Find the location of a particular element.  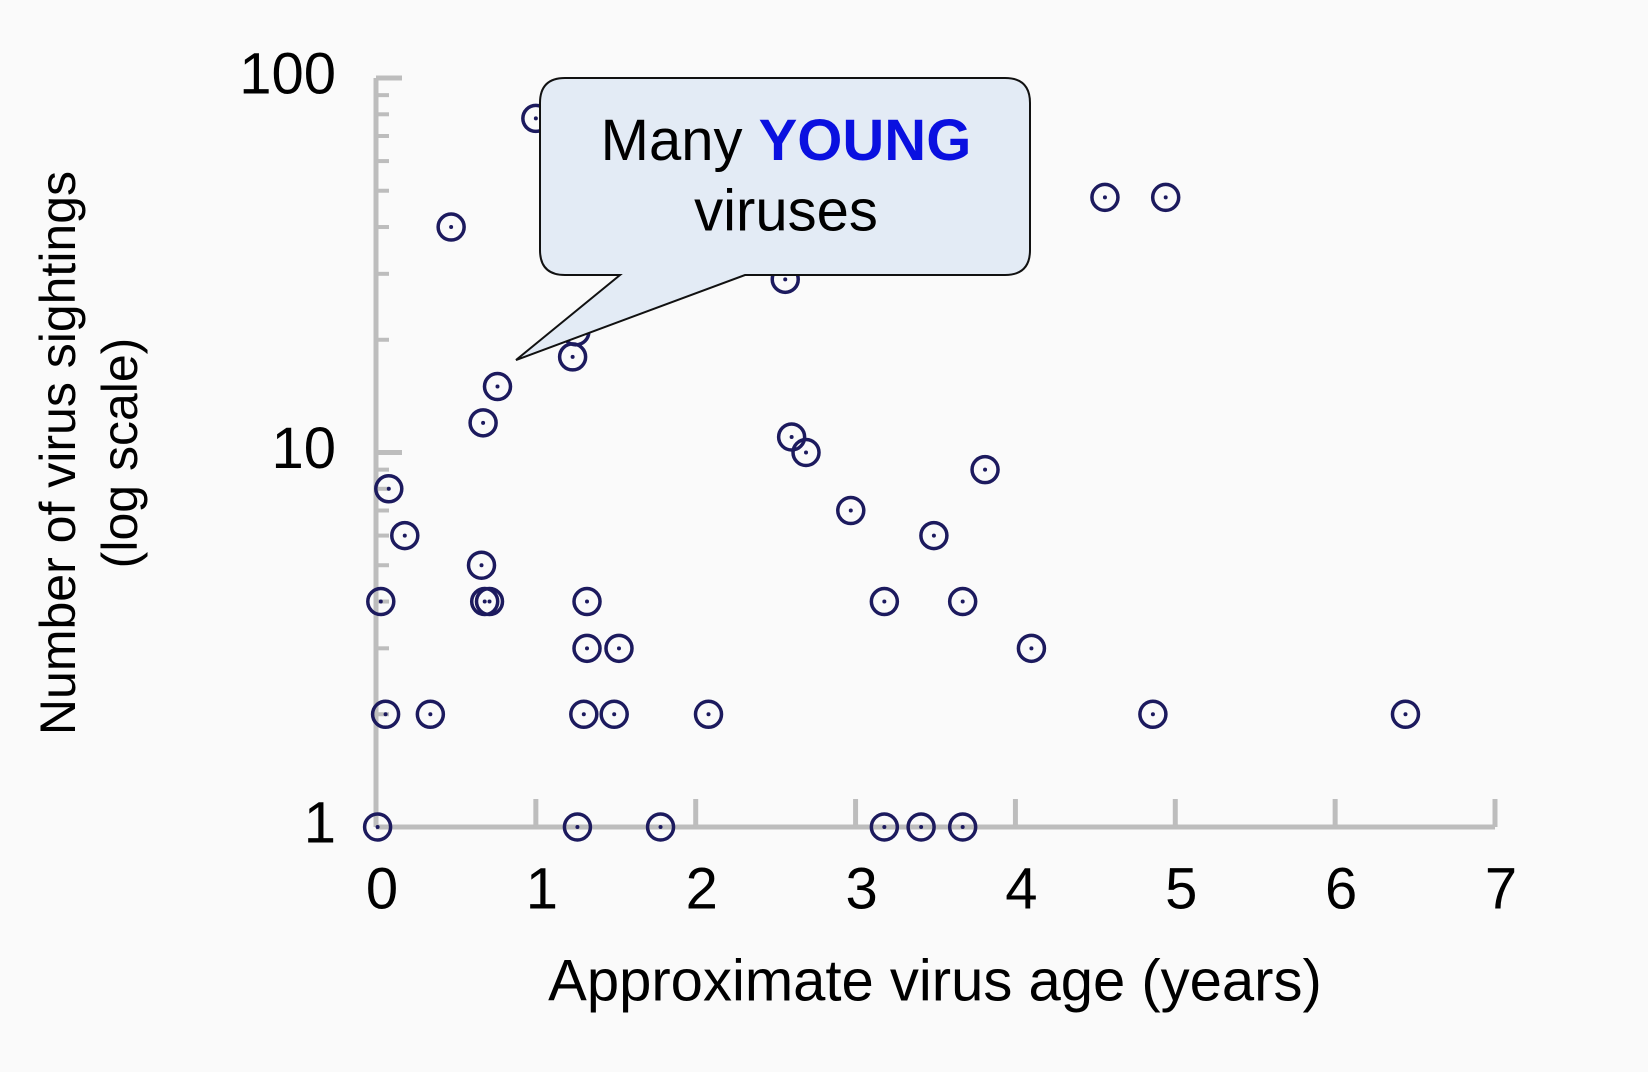

callout-line-1: Many YOUNG is located at coordinates (786, 140).